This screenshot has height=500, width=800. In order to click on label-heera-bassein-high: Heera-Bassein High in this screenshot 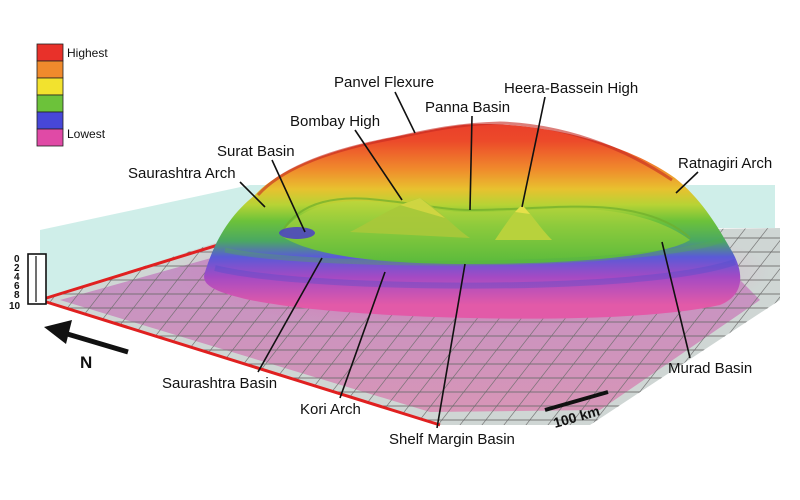, I will do `click(571, 88)`.